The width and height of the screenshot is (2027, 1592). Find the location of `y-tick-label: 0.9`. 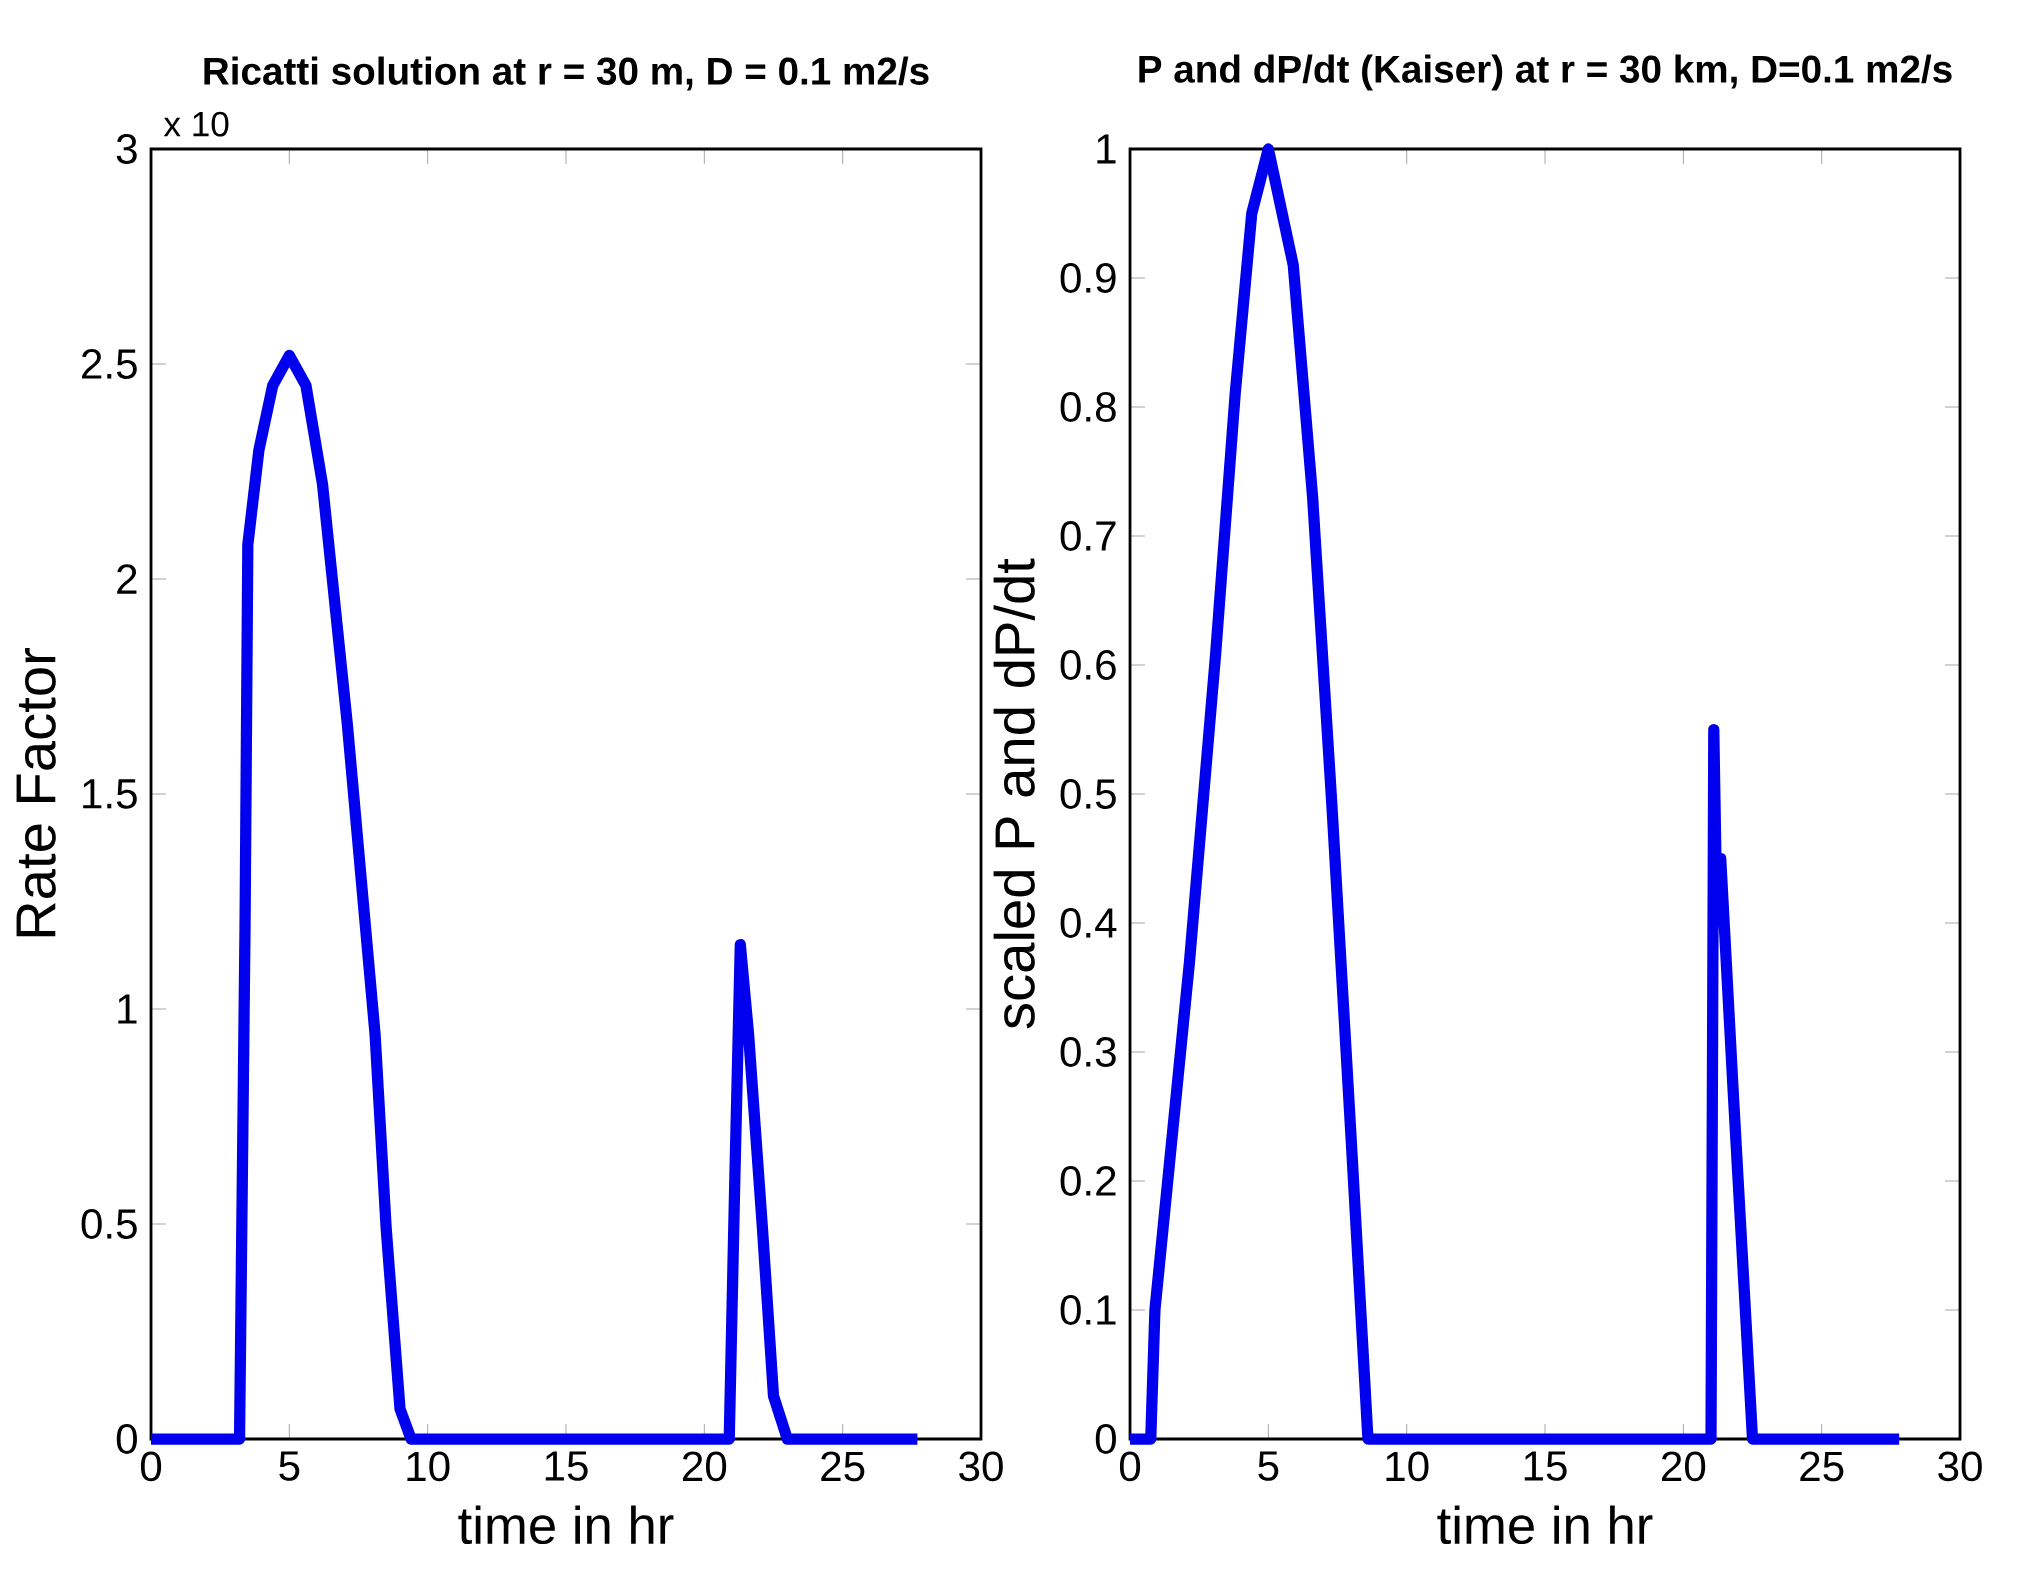

y-tick-label: 0.9 is located at coordinates (1088, 278).